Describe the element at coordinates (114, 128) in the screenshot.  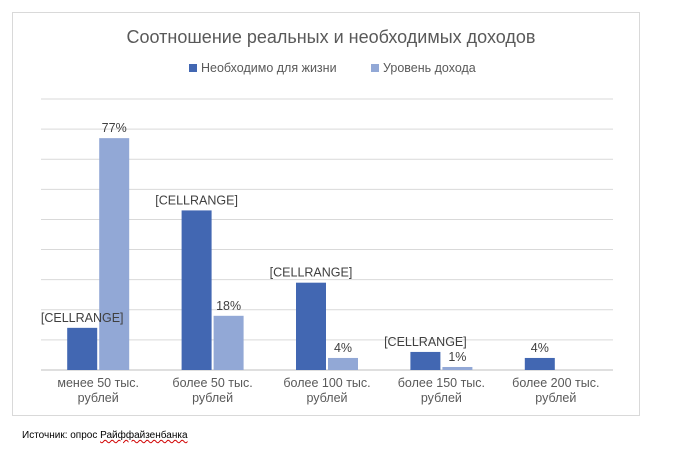
I see `data-label: 77%` at that location.